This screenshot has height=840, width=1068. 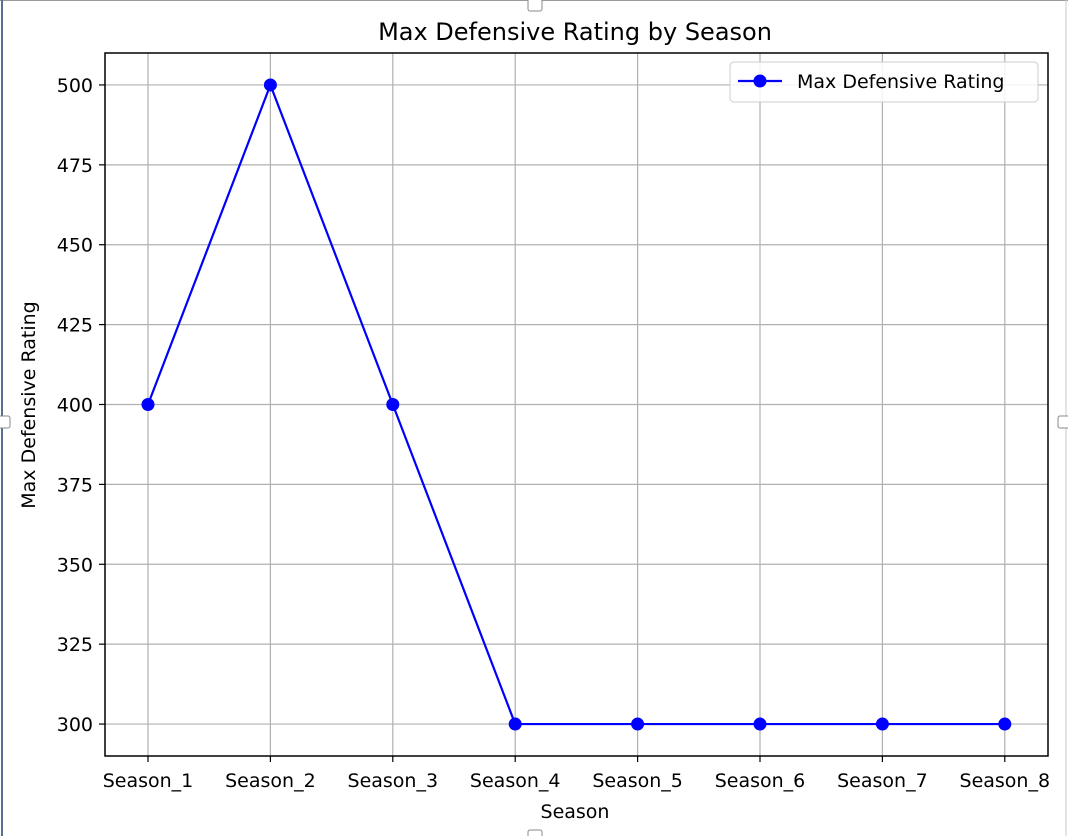 What do you see at coordinates (5, 422) in the screenshot?
I see `resize-handle-left` at bounding box center [5, 422].